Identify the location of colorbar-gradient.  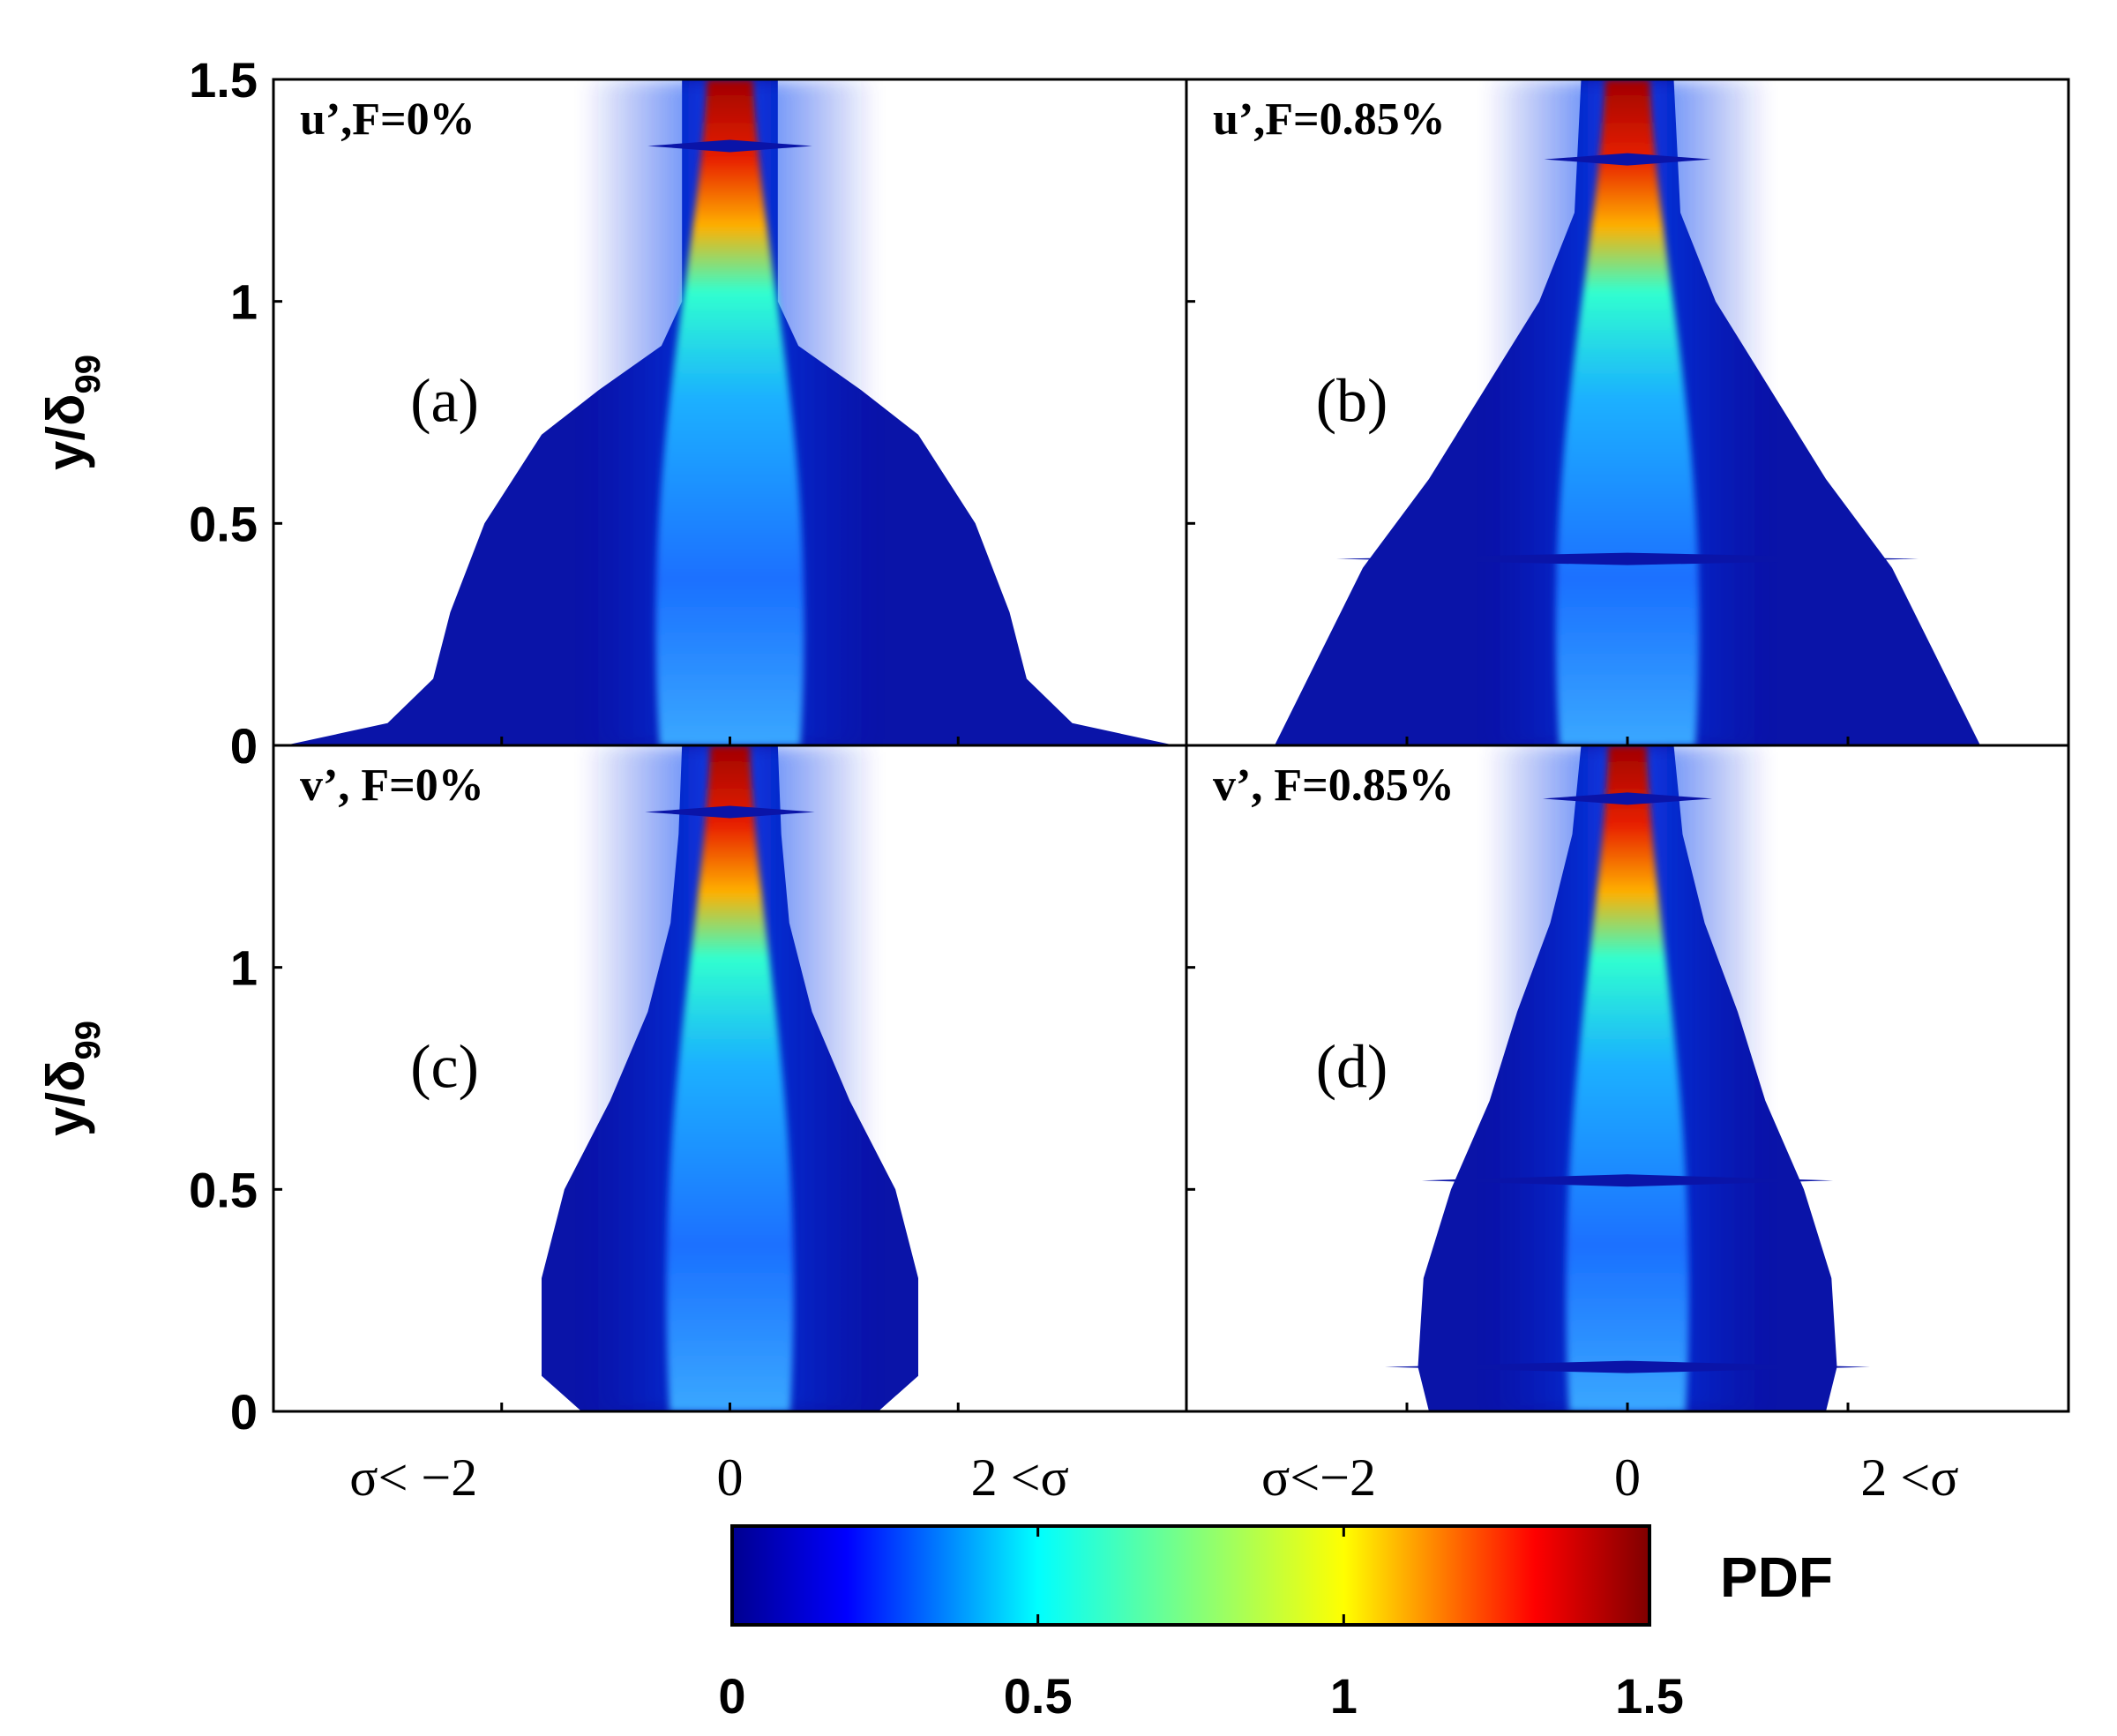
(1190, 1575).